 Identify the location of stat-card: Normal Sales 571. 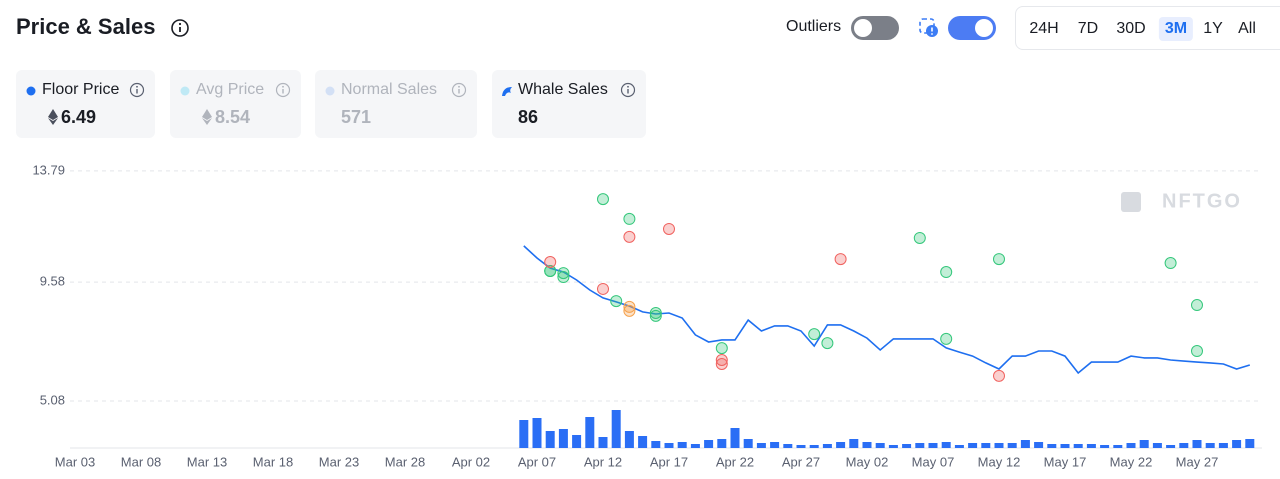
(396, 104).